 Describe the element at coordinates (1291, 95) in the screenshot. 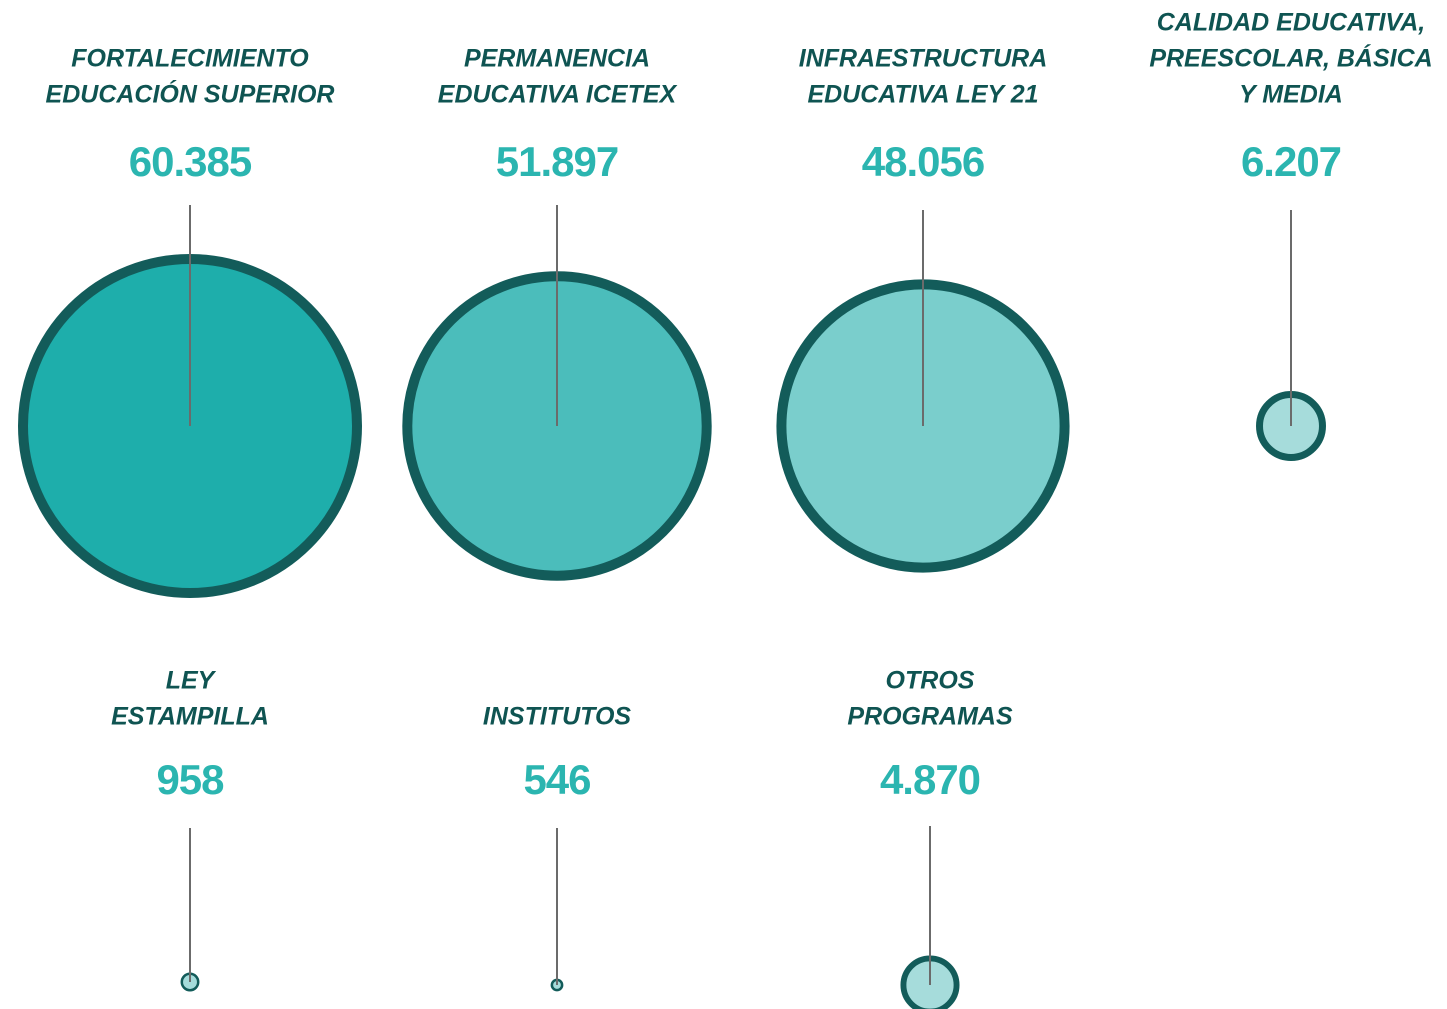

I see `category-label: Y MEDIA` at that location.